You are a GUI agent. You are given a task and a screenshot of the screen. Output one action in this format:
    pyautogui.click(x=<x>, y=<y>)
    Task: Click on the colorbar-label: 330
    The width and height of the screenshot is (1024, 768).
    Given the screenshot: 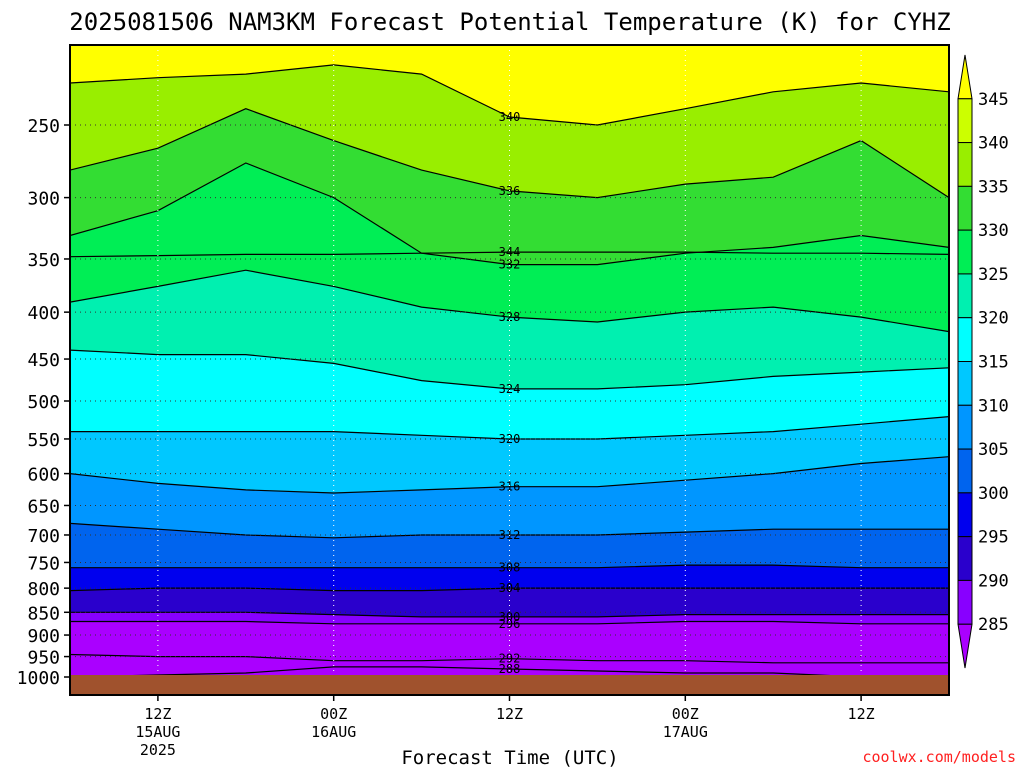 What is the action you would take?
    pyautogui.click(x=993, y=231)
    